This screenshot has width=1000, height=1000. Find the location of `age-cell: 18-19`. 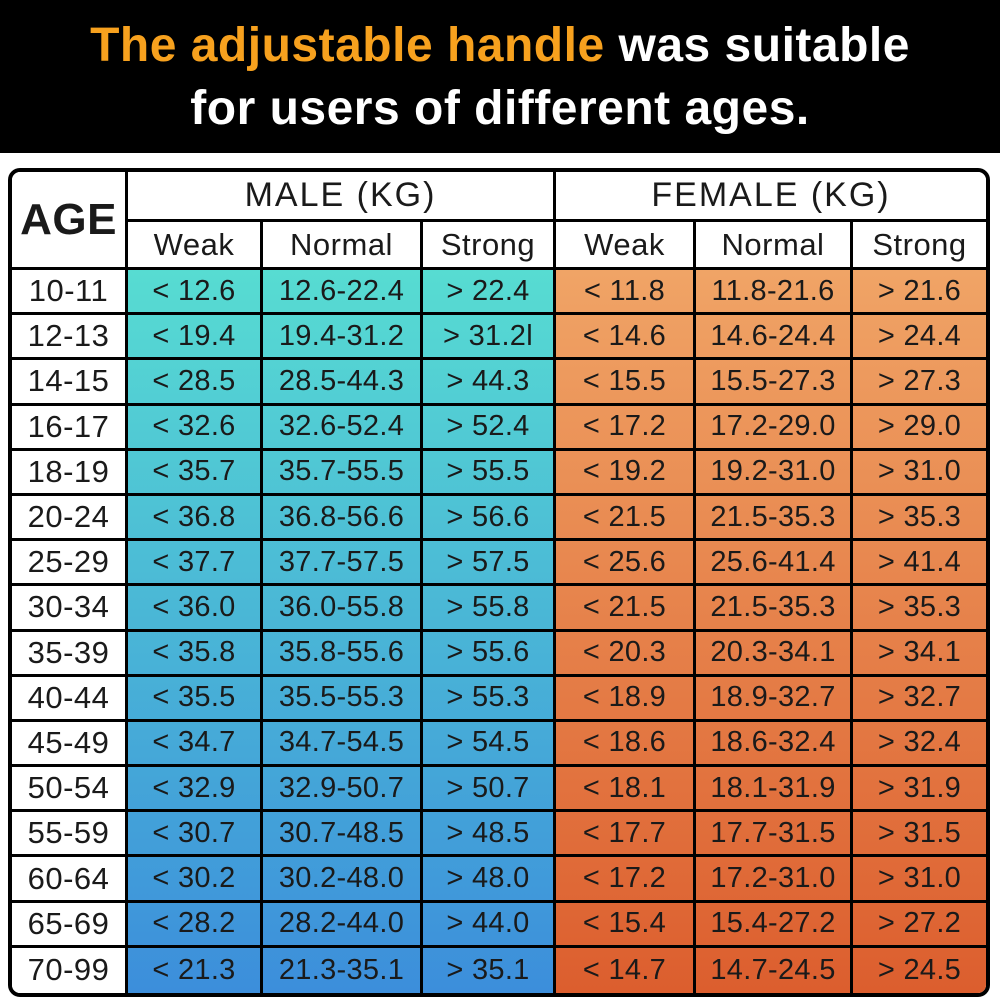

age-cell: 18-19 is located at coordinates (70, 473).